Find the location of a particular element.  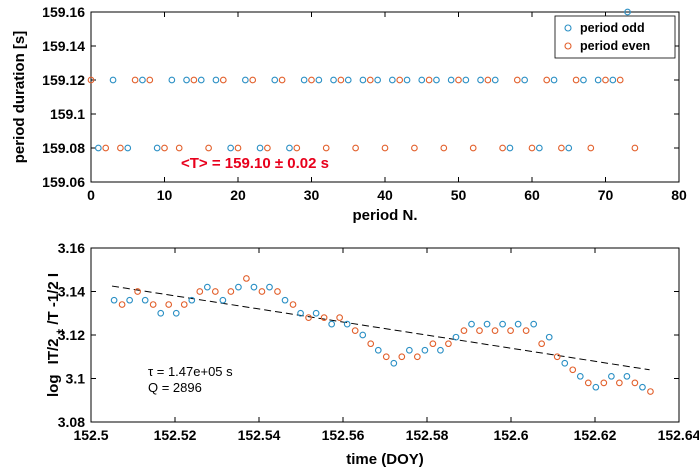

top-y-tick-label: 159.12 is located at coordinates (63, 80).